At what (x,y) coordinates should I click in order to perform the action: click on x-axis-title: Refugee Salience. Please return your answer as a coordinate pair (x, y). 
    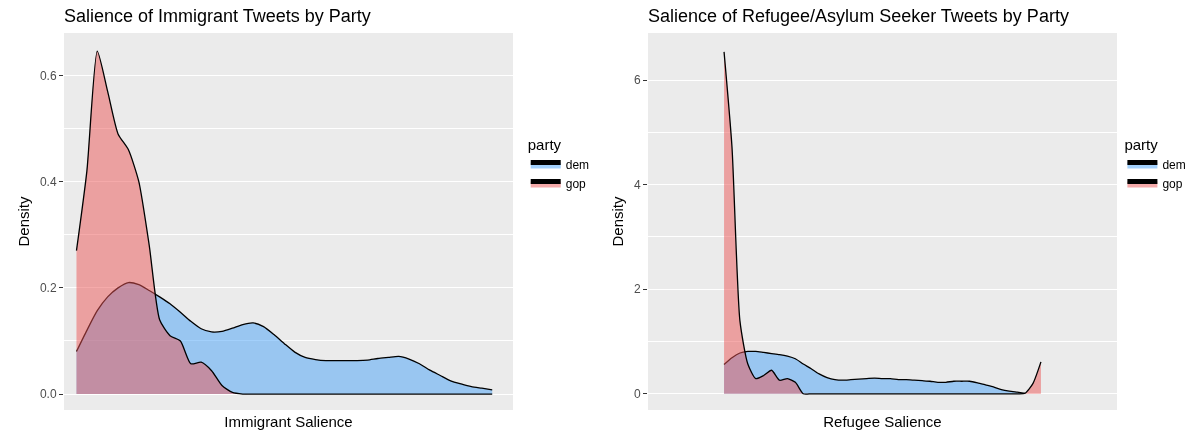
    Looking at the image, I should click on (882, 421).